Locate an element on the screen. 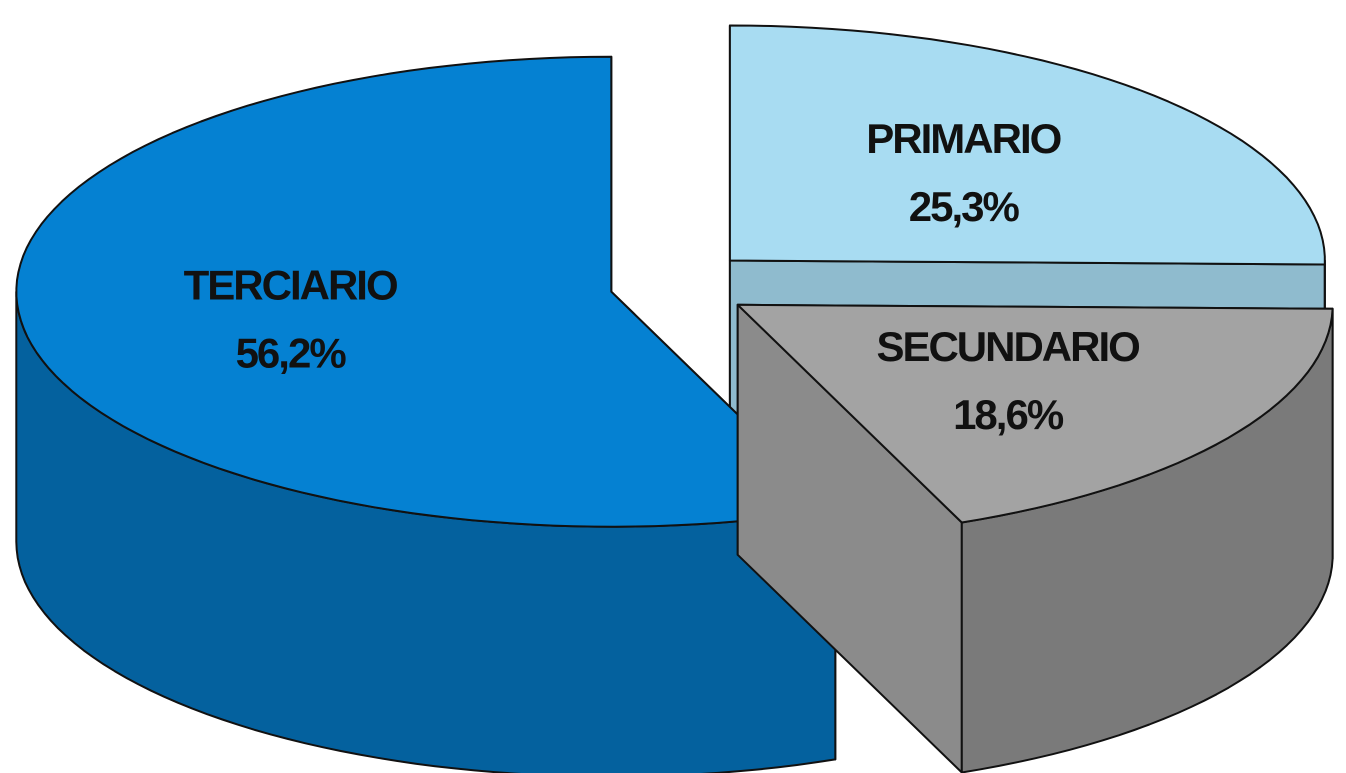  slice-value-label: 56,2% is located at coordinates (291, 353).